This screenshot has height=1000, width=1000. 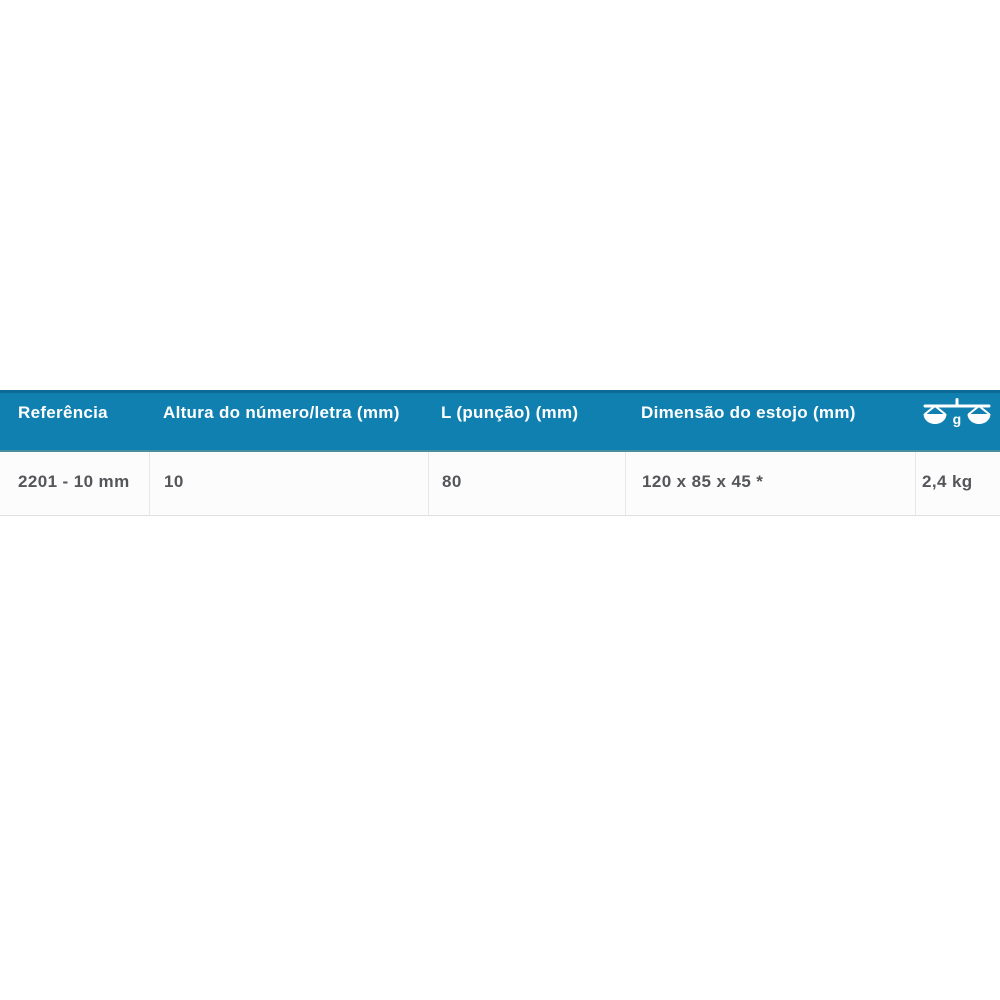 What do you see at coordinates (957, 483) in the screenshot?
I see `cell-peso: 2,4 kg` at bounding box center [957, 483].